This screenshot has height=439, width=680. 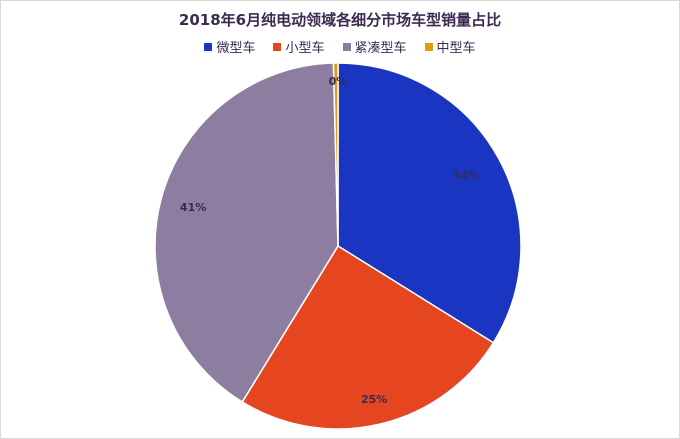 I want to click on legend-label-micro: 微型车, so click(x=236, y=48).